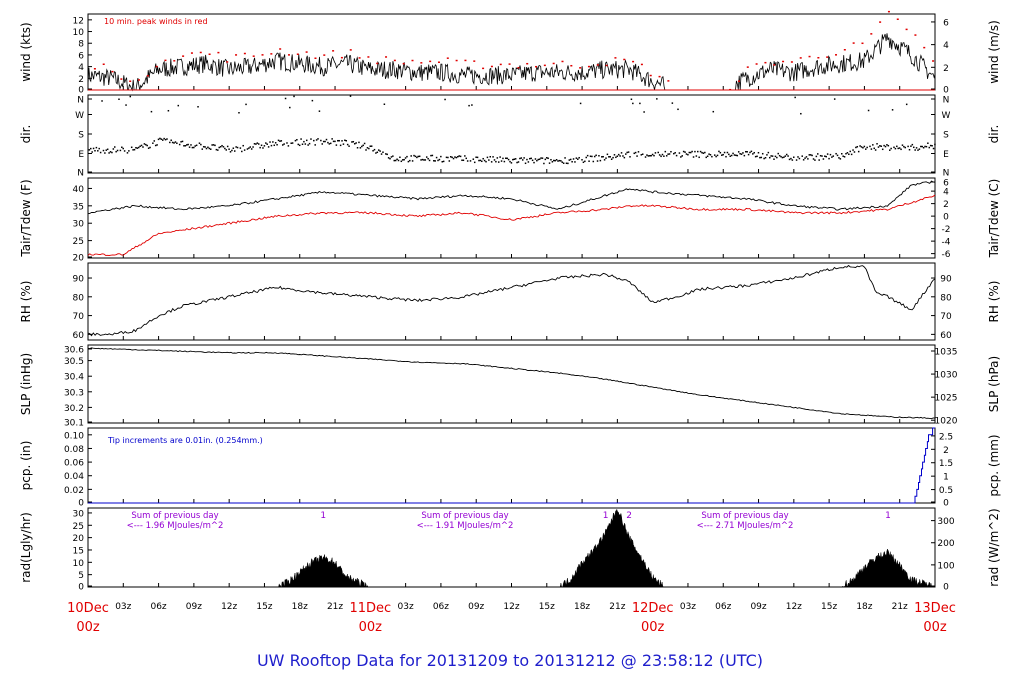 The height and width of the screenshot is (700, 1024). What do you see at coordinates (900, 607) in the screenshot?
I see `time-tick-label: 21z` at bounding box center [900, 607].